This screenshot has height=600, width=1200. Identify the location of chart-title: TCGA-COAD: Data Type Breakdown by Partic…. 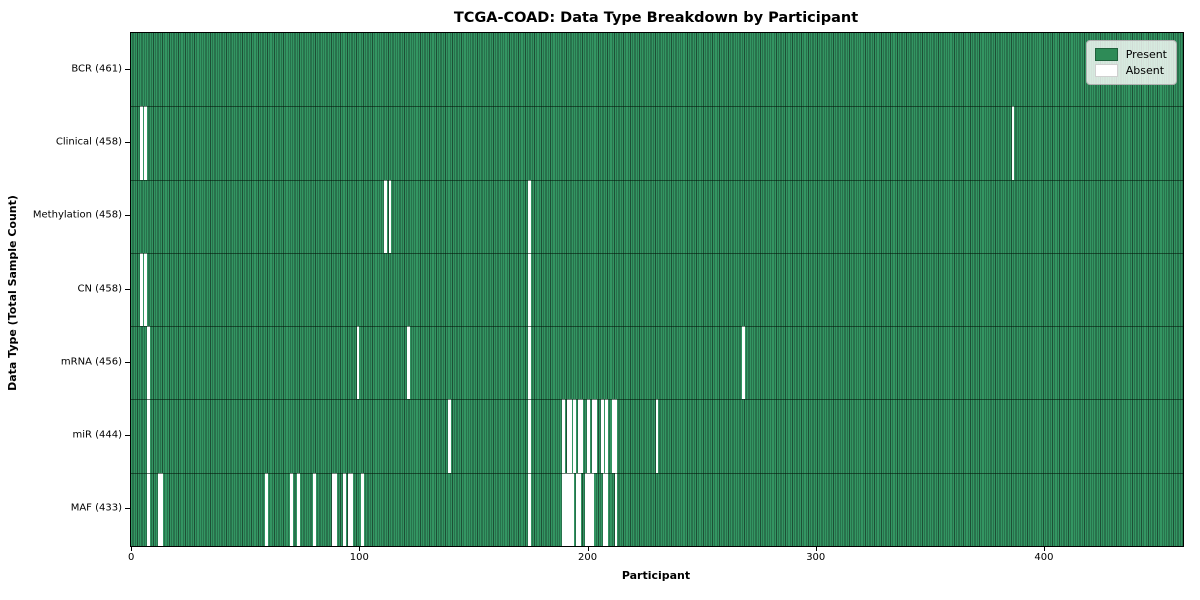
(656, 18).